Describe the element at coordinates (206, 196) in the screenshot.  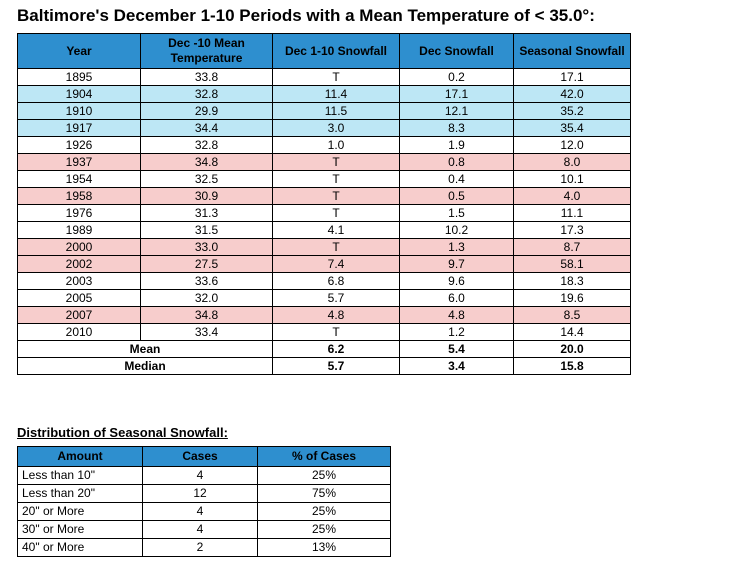
I see `cell-mean-temp: 30.9` at that location.